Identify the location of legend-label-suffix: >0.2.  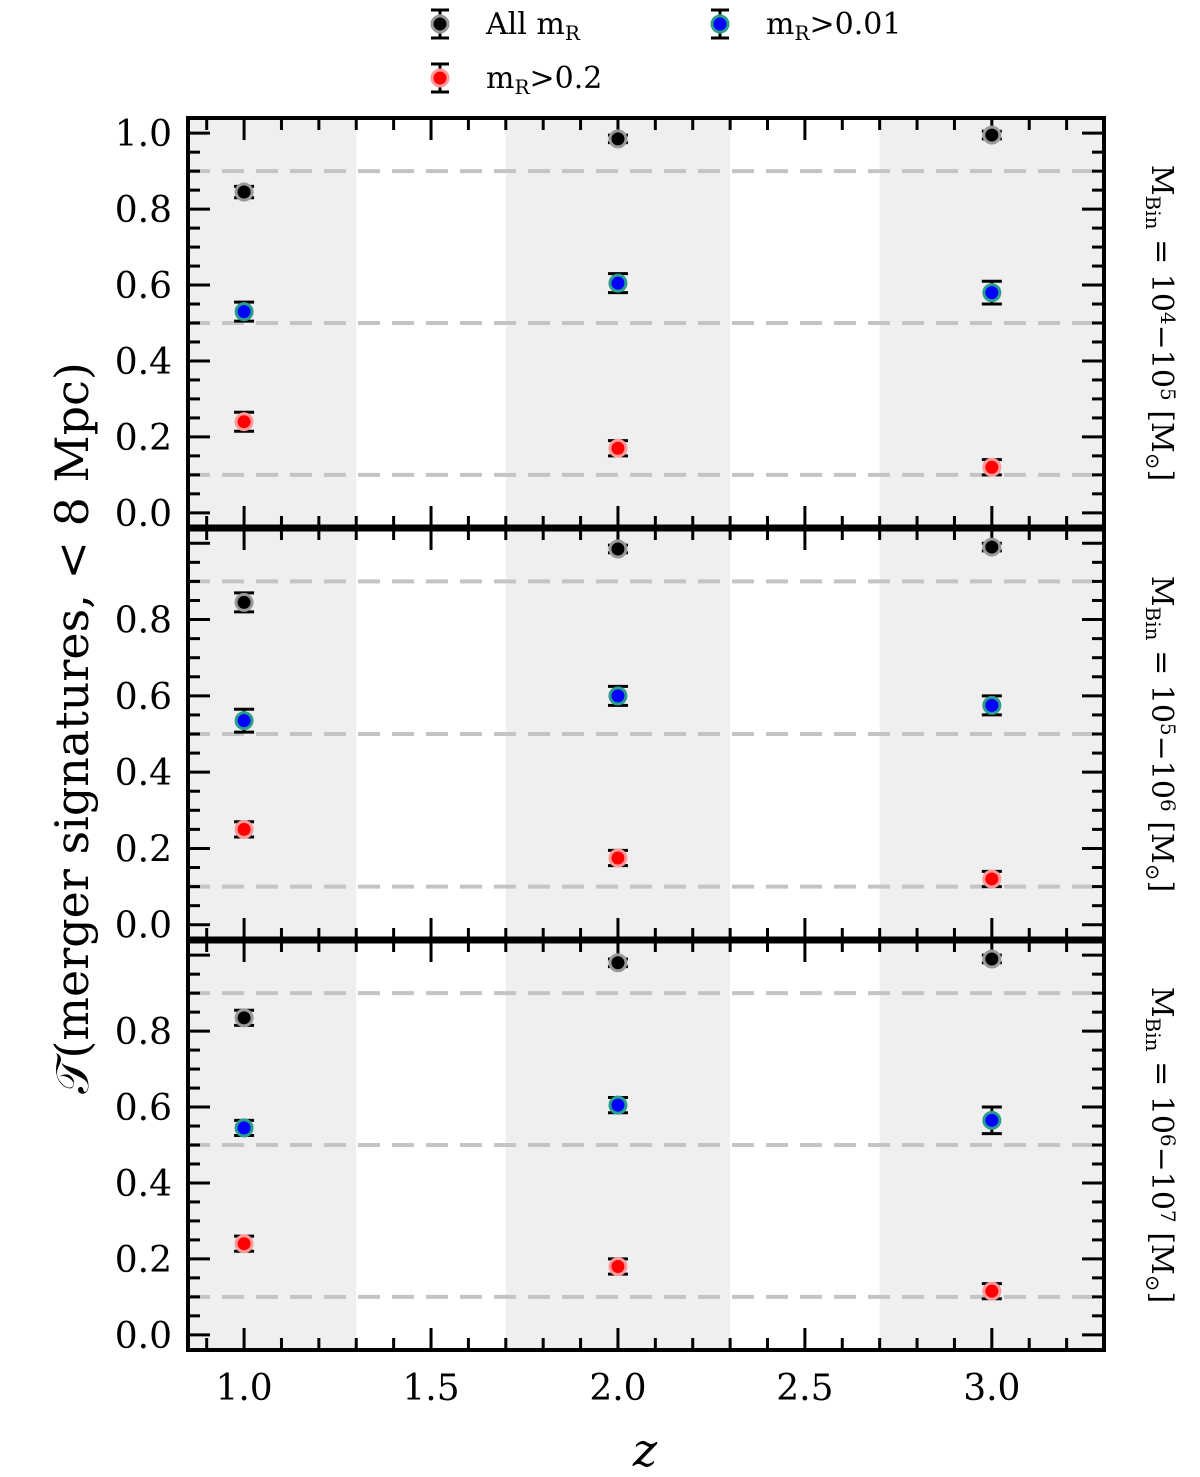
(566, 78).